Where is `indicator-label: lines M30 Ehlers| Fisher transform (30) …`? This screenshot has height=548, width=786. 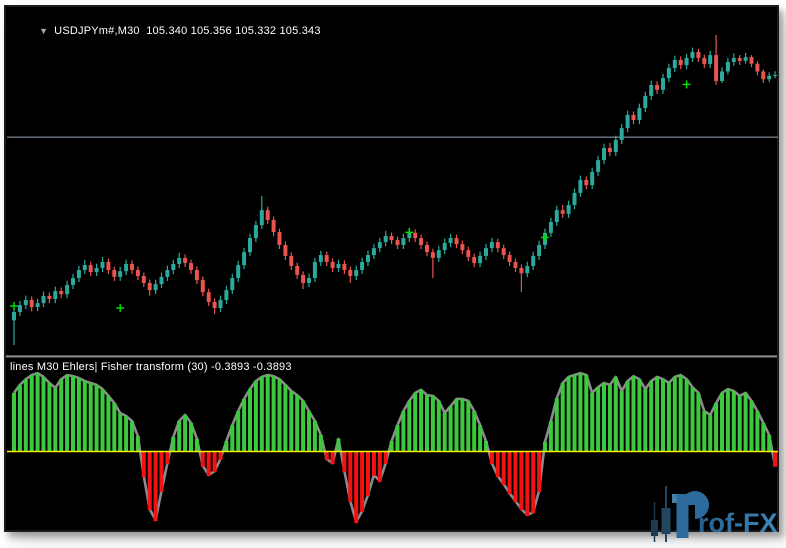
indicator-label: lines M30 Ehlers| Fisher transform (30) … is located at coordinates (151, 367).